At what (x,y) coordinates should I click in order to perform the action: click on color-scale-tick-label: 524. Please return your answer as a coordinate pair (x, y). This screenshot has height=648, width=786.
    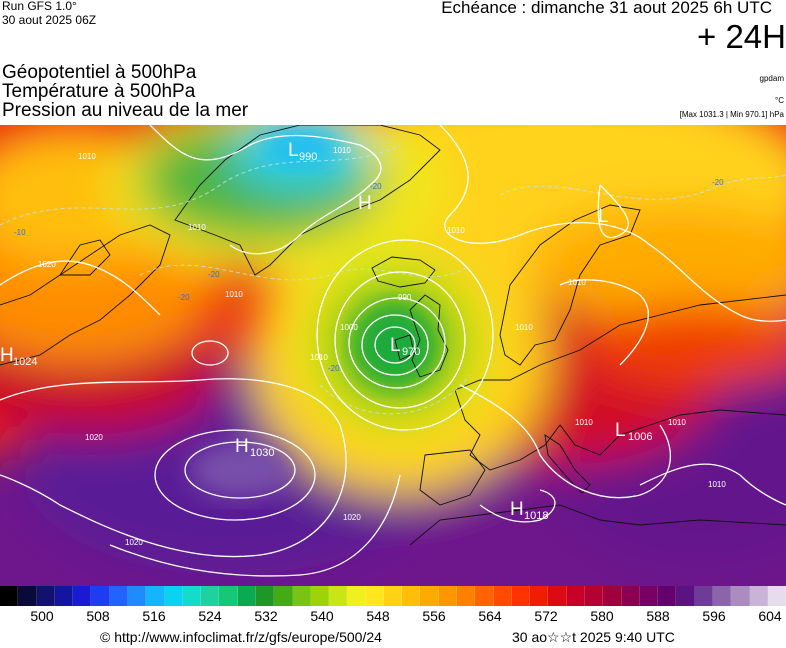
    Looking at the image, I should click on (210, 616).